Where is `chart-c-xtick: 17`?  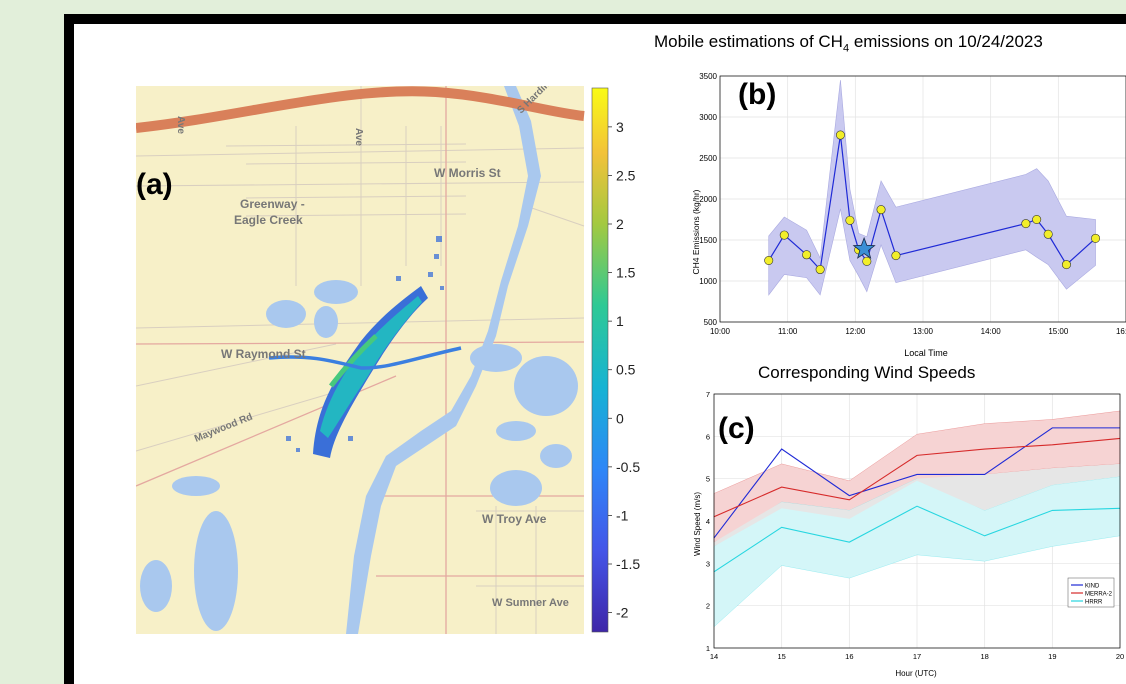 chart-c-xtick: 17 is located at coordinates (917, 656).